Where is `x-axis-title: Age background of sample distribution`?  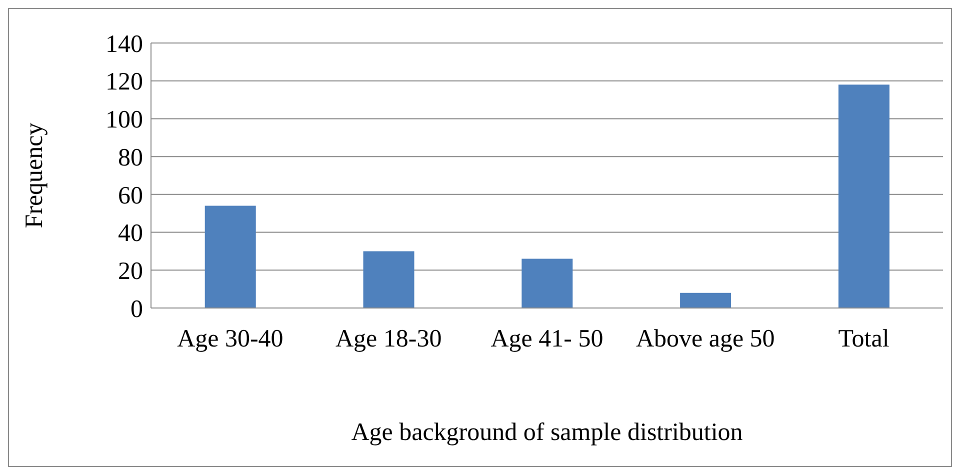 x-axis-title: Age background of sample distribution is located at coordinates (547, 432).